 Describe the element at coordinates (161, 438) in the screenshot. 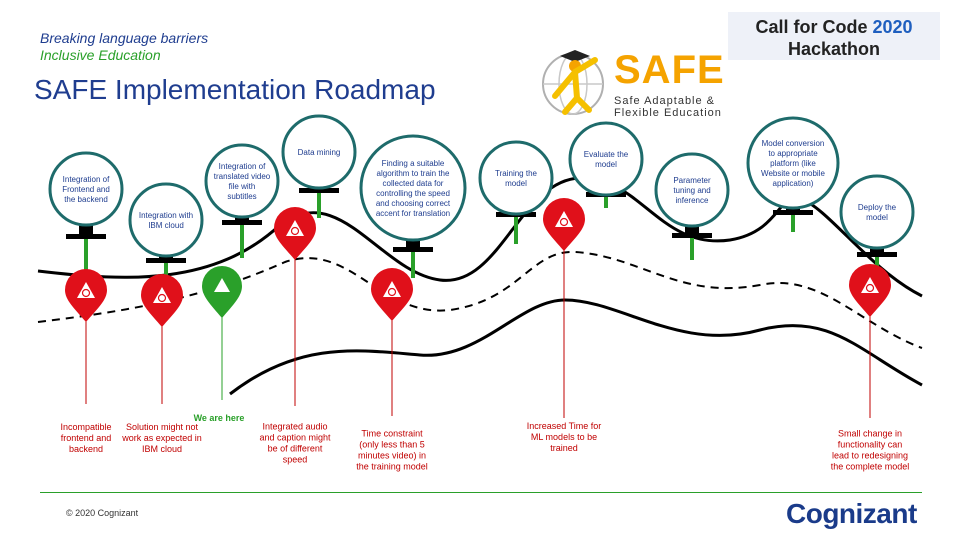

I see `risk-label: work as expected in` at that location.